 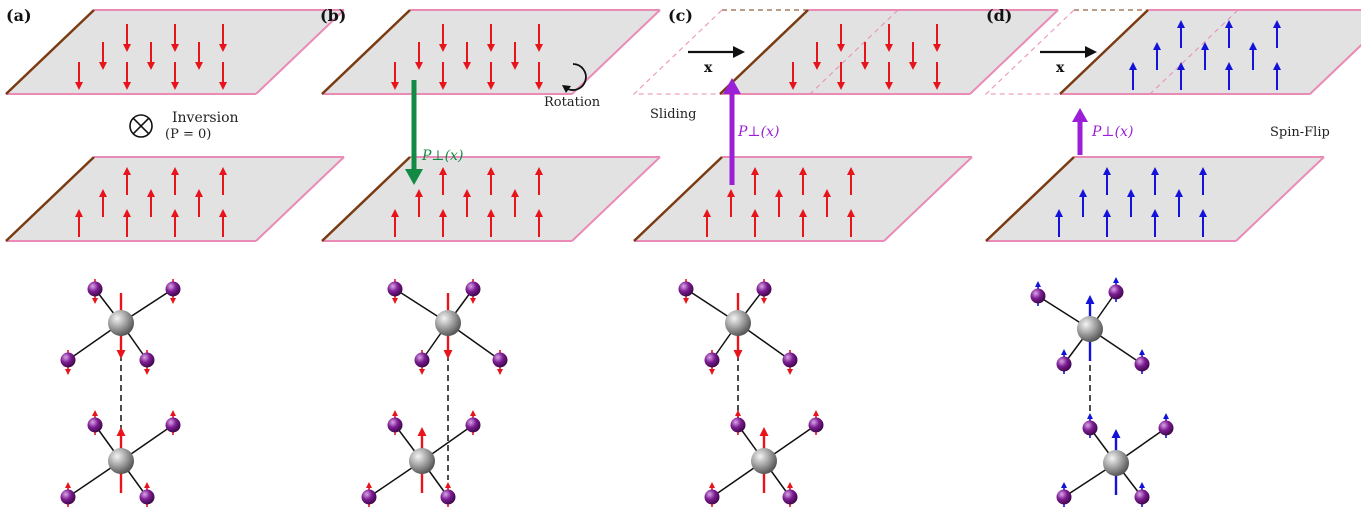 I want to click on shift-arrow-c, so click(x=716, y=52).